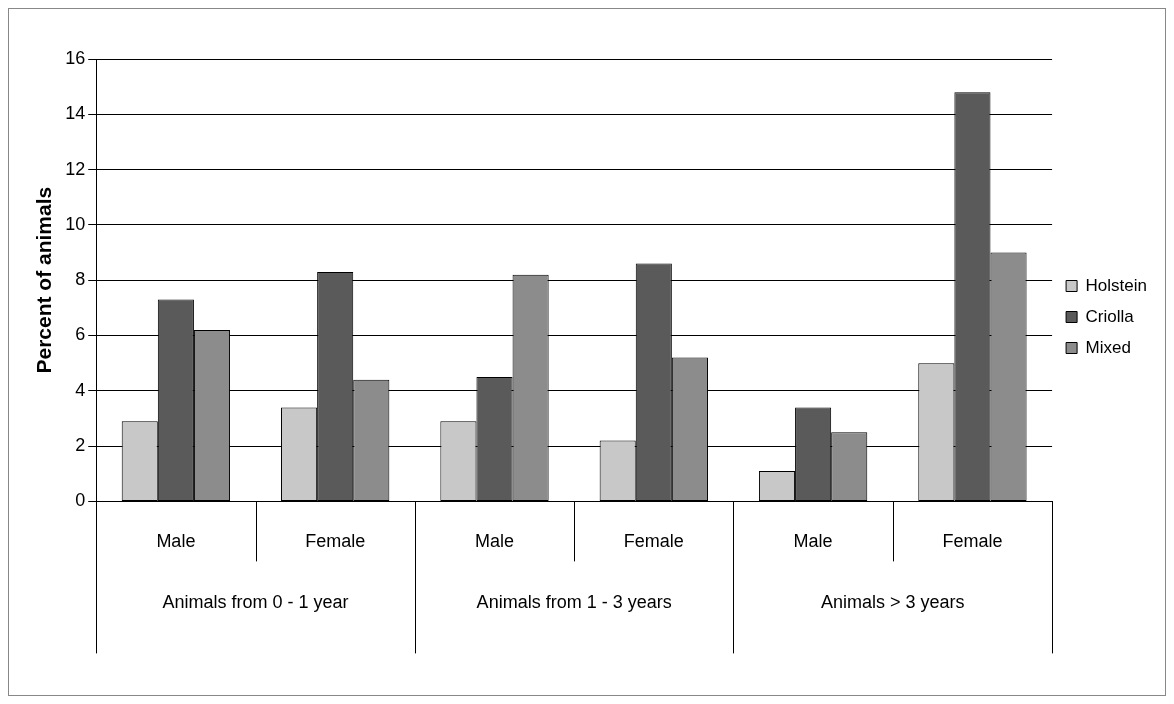 This screenshot has height=704, width=1174. What do you see at coordinates (1108, 347) in the screenshot?
I see `legend-label: Mixed` at bounding box center [1108, 347].